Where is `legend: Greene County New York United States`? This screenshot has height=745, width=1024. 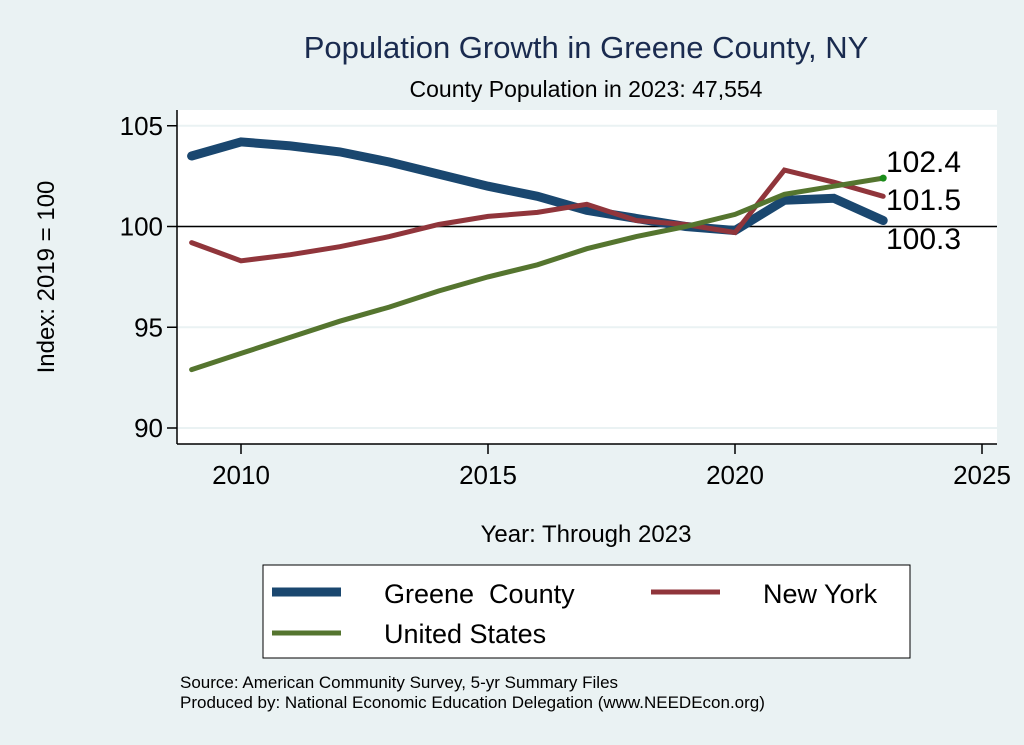
legend: Greene County New York United States is located at coordinates (586, 611).